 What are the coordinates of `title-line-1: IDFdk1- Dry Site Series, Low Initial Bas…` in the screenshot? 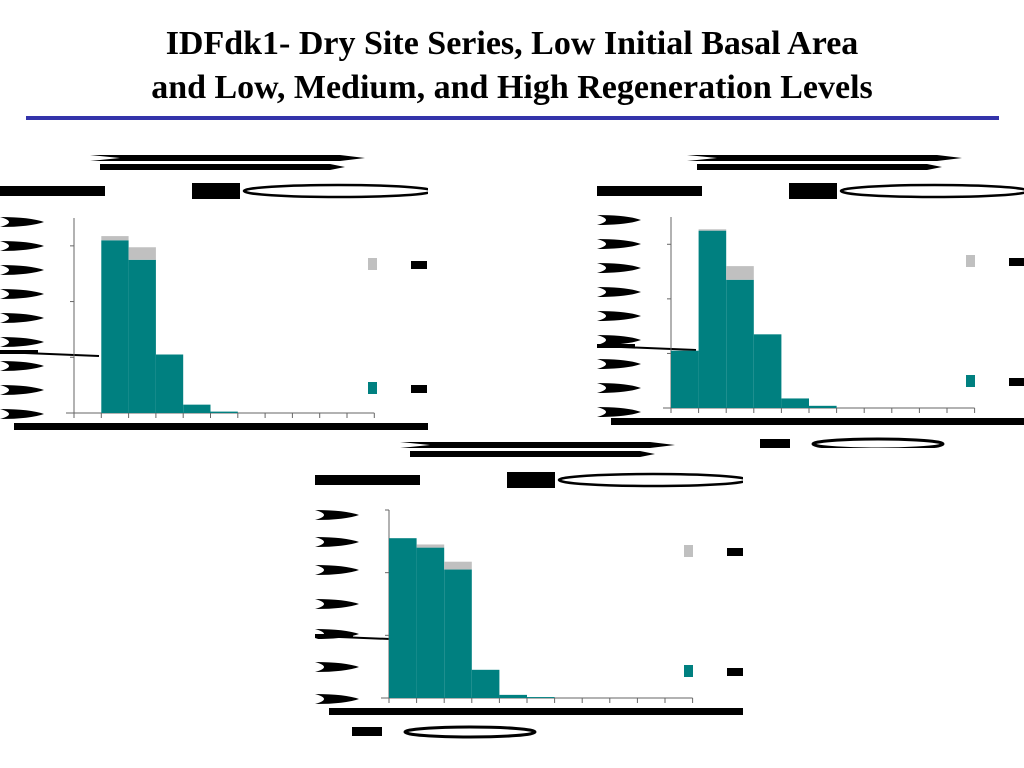 It's located at (512, 43).